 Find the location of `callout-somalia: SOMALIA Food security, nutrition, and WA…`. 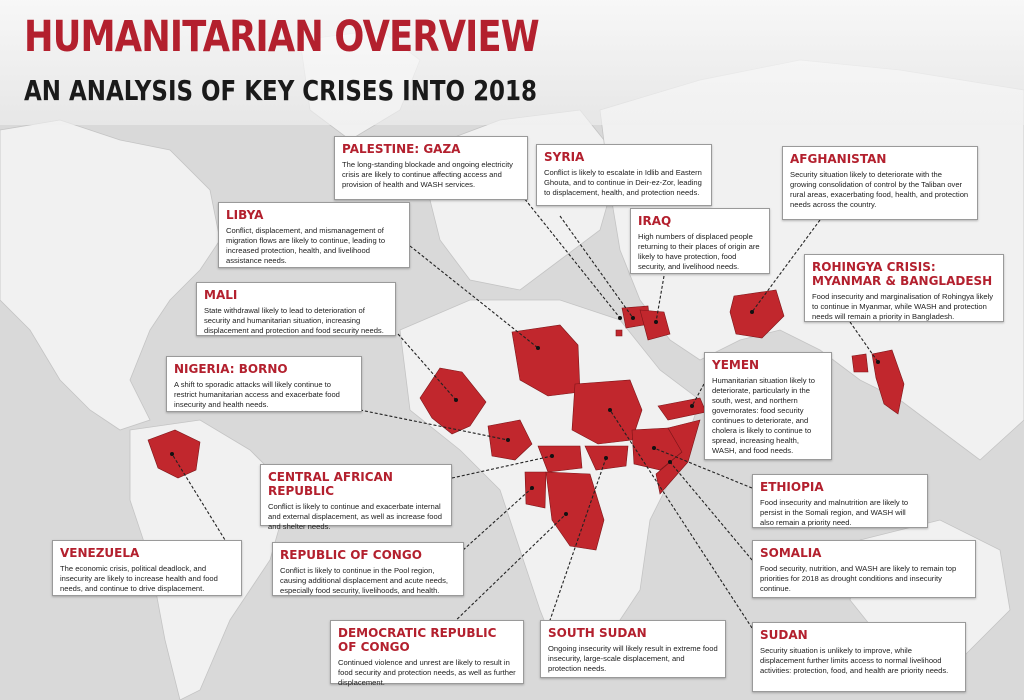

callout-somalia: SOMALIA Food security, nutrition, and WA… is located at coordinates (864, 569).